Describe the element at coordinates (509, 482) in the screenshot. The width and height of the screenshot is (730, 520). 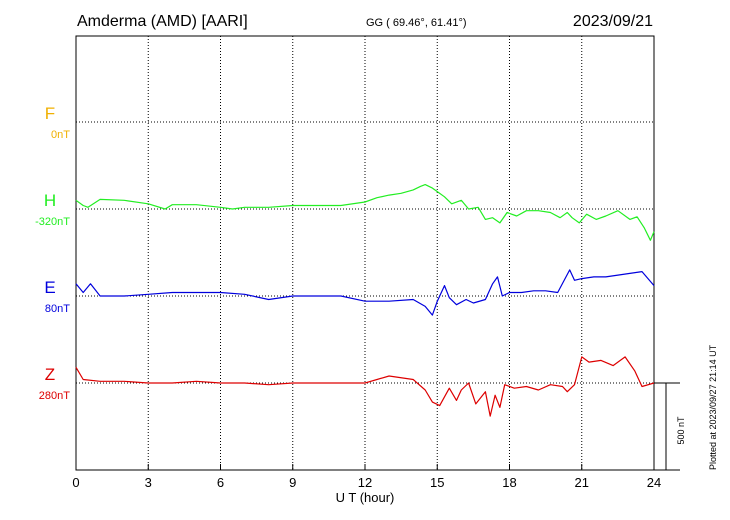
I see `x-tick-label: 18` at that location.